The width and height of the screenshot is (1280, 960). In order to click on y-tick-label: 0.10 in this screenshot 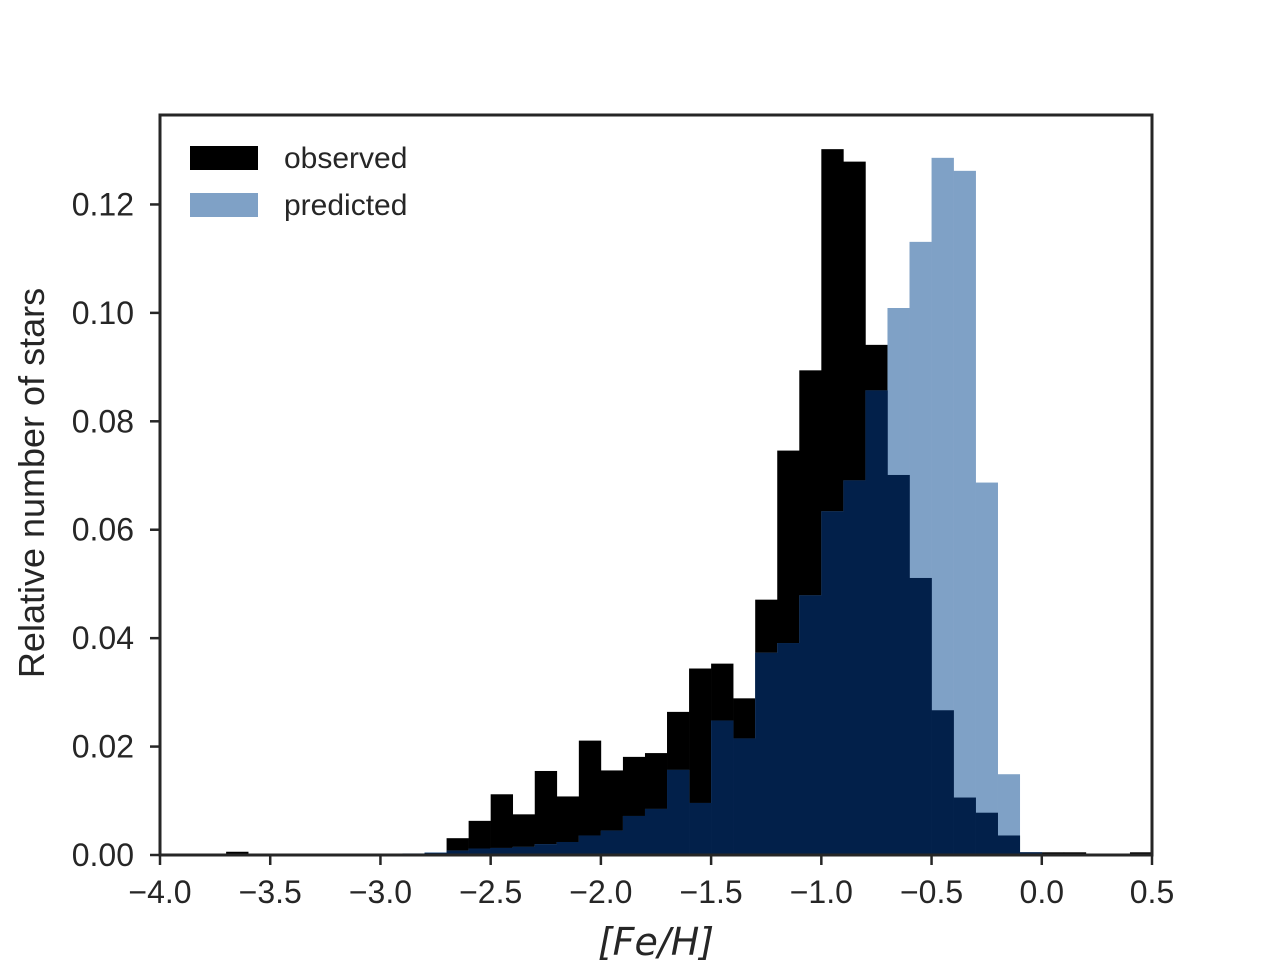, I will do `click(103, 313)`.